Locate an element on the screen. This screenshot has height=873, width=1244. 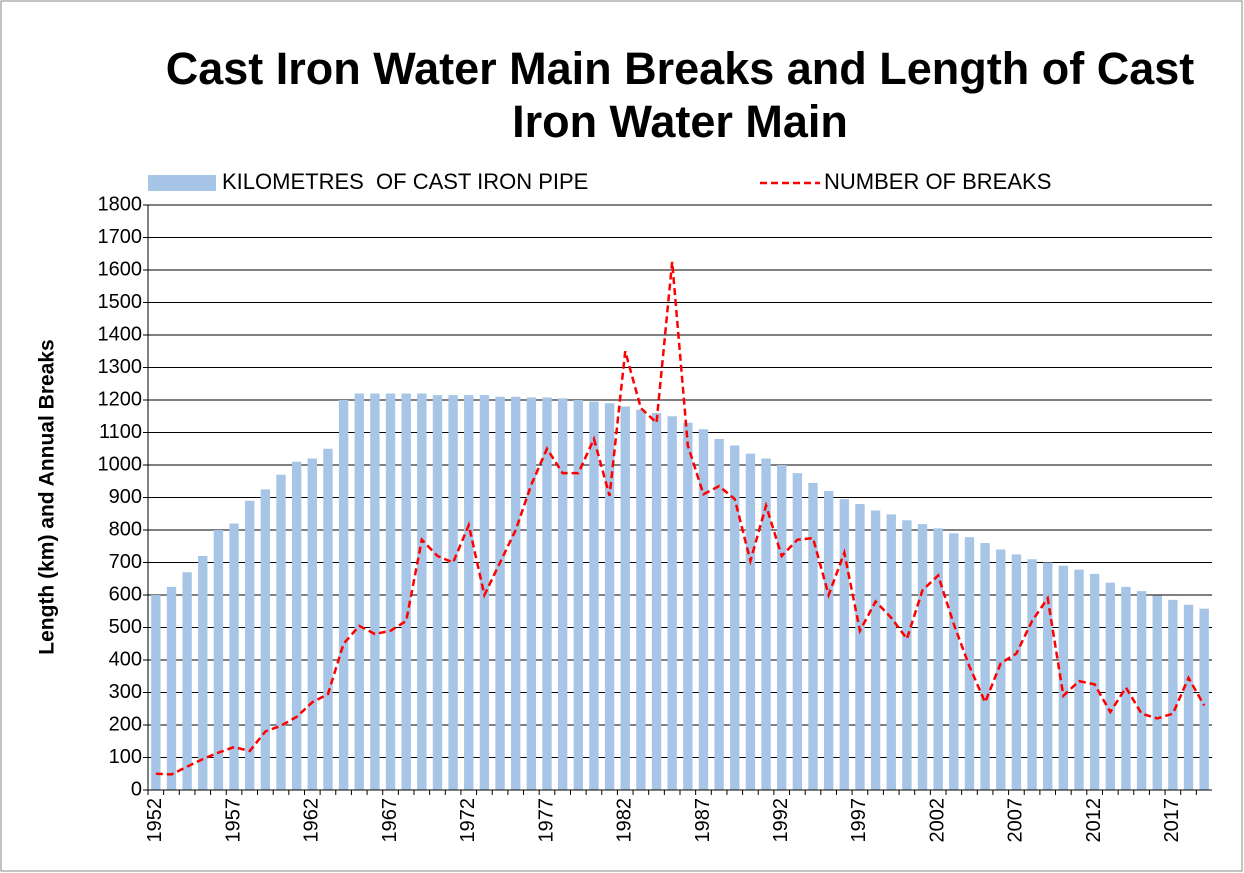
x-tick-label: 1952 is located at coordinates (155, 820).